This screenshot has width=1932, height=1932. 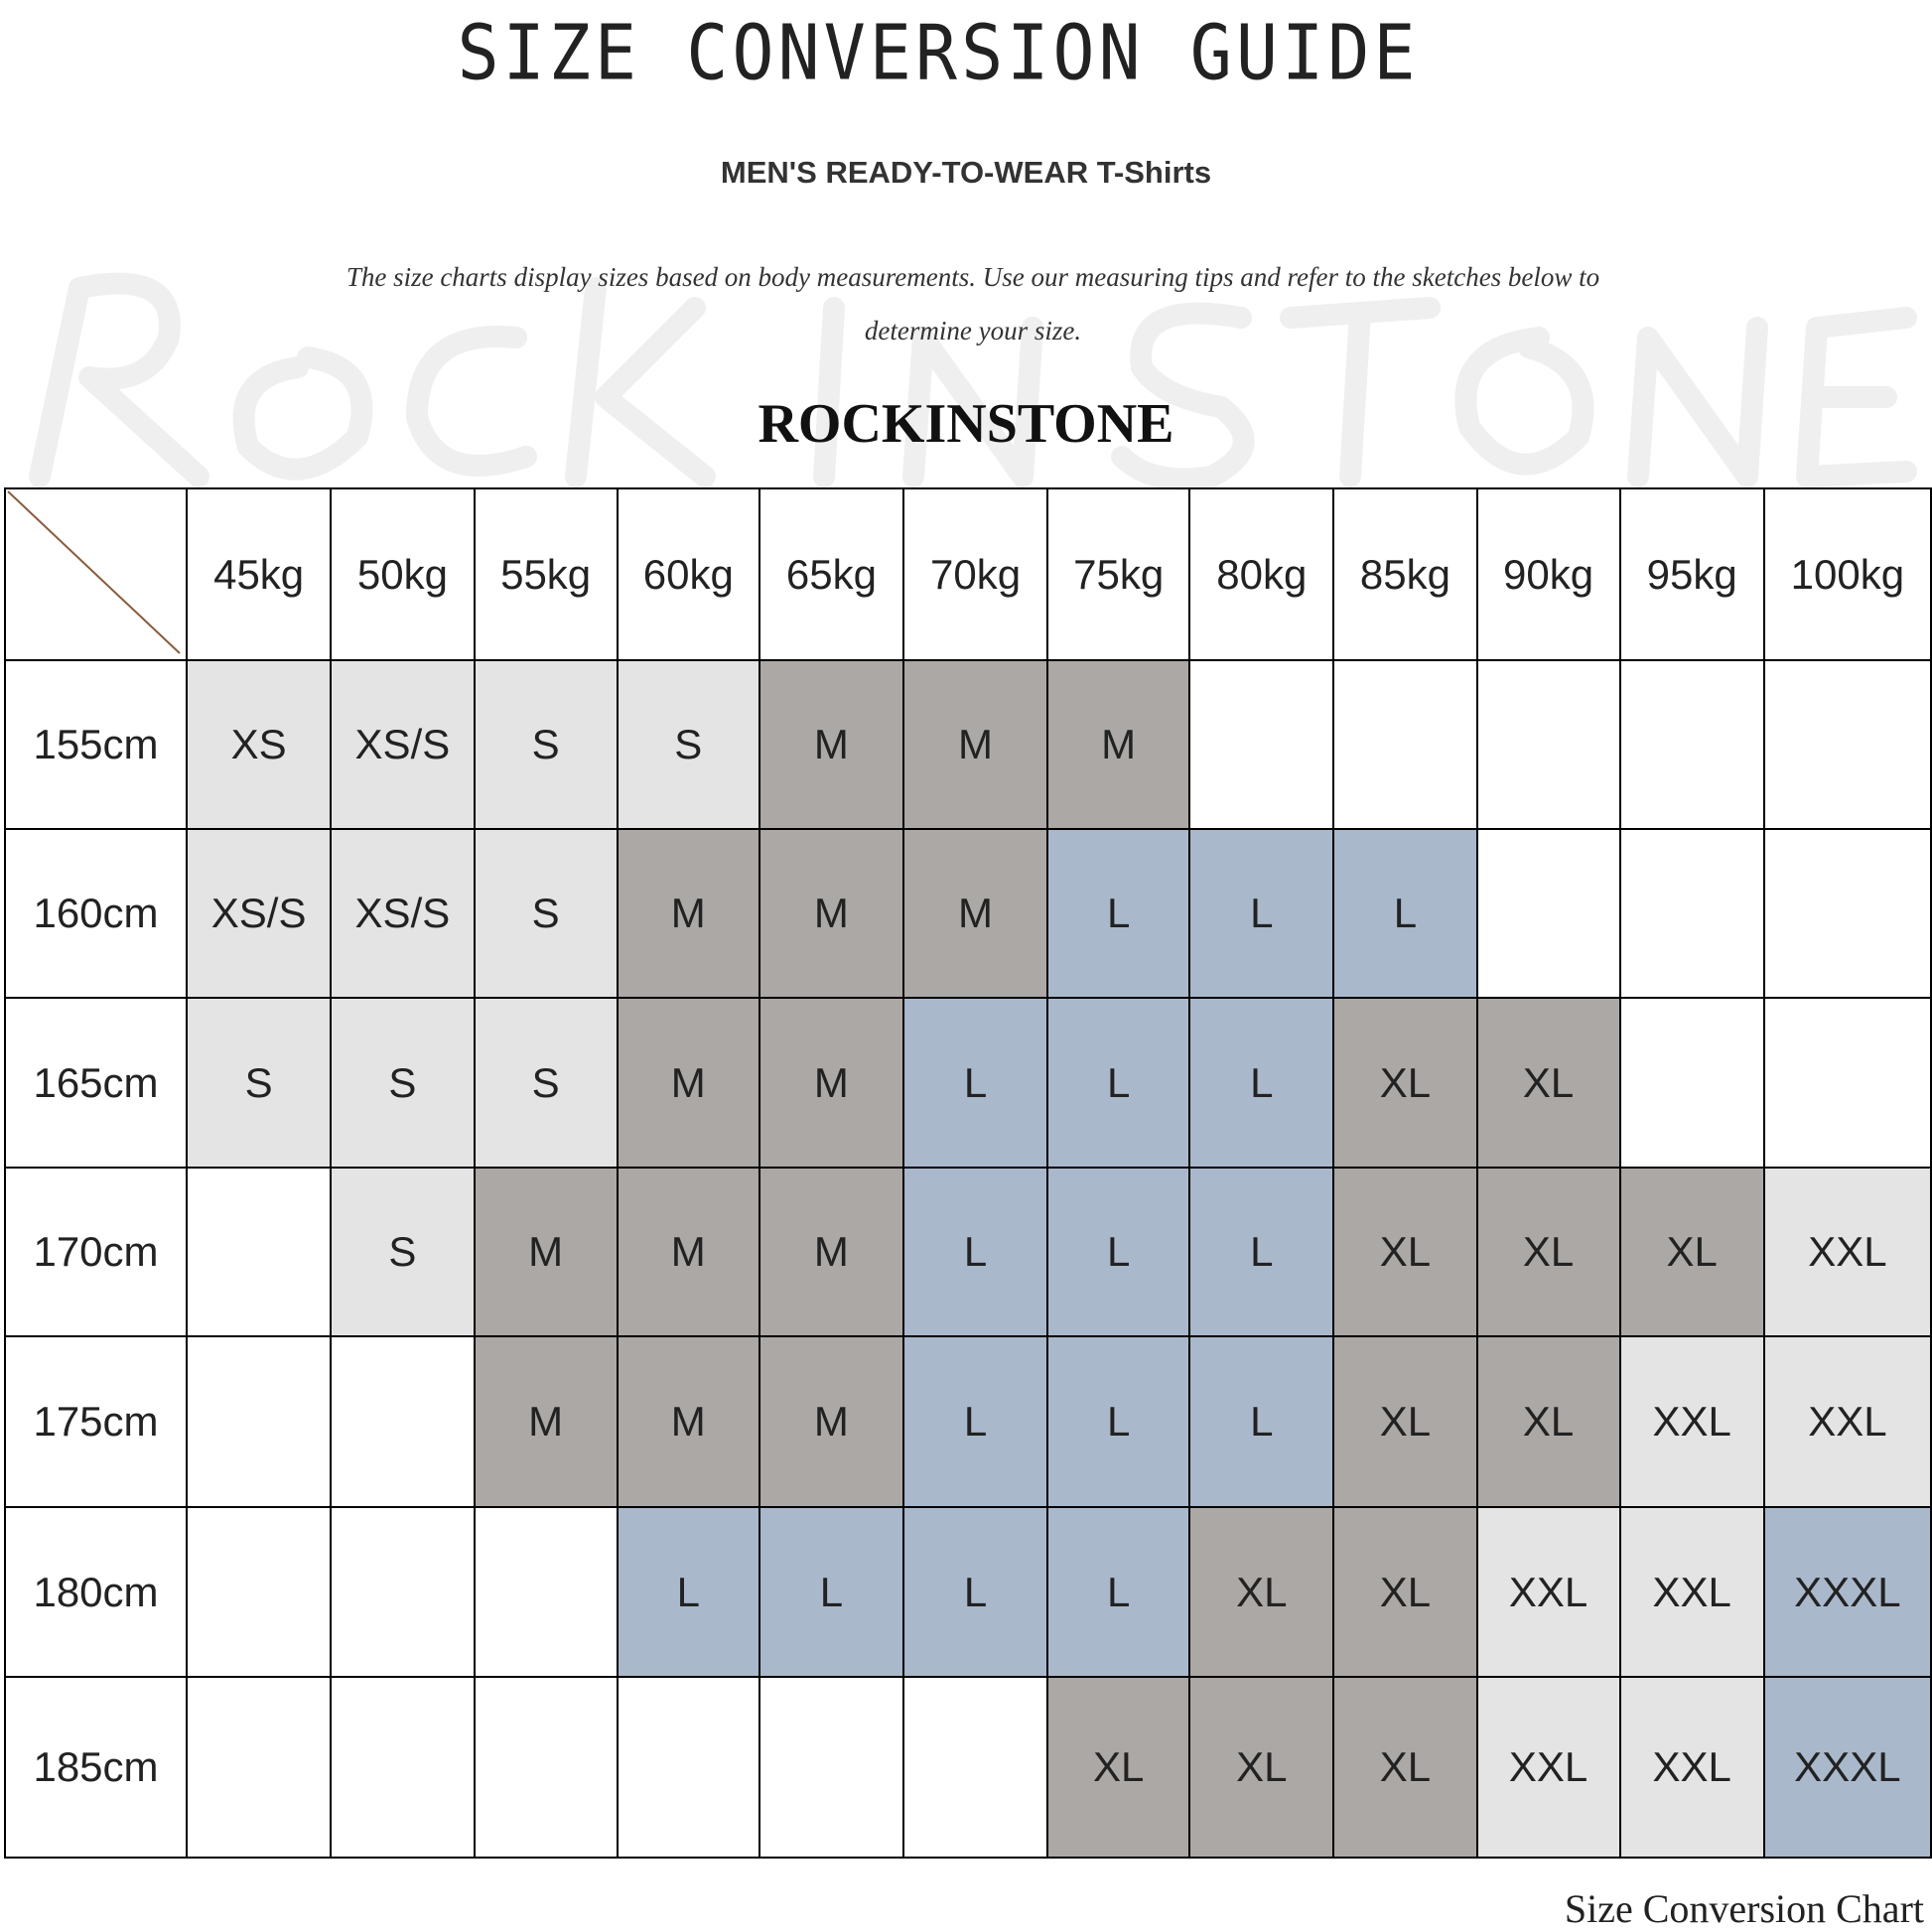 I want to click on height-label: 160cm, so click(x=96, y=914).